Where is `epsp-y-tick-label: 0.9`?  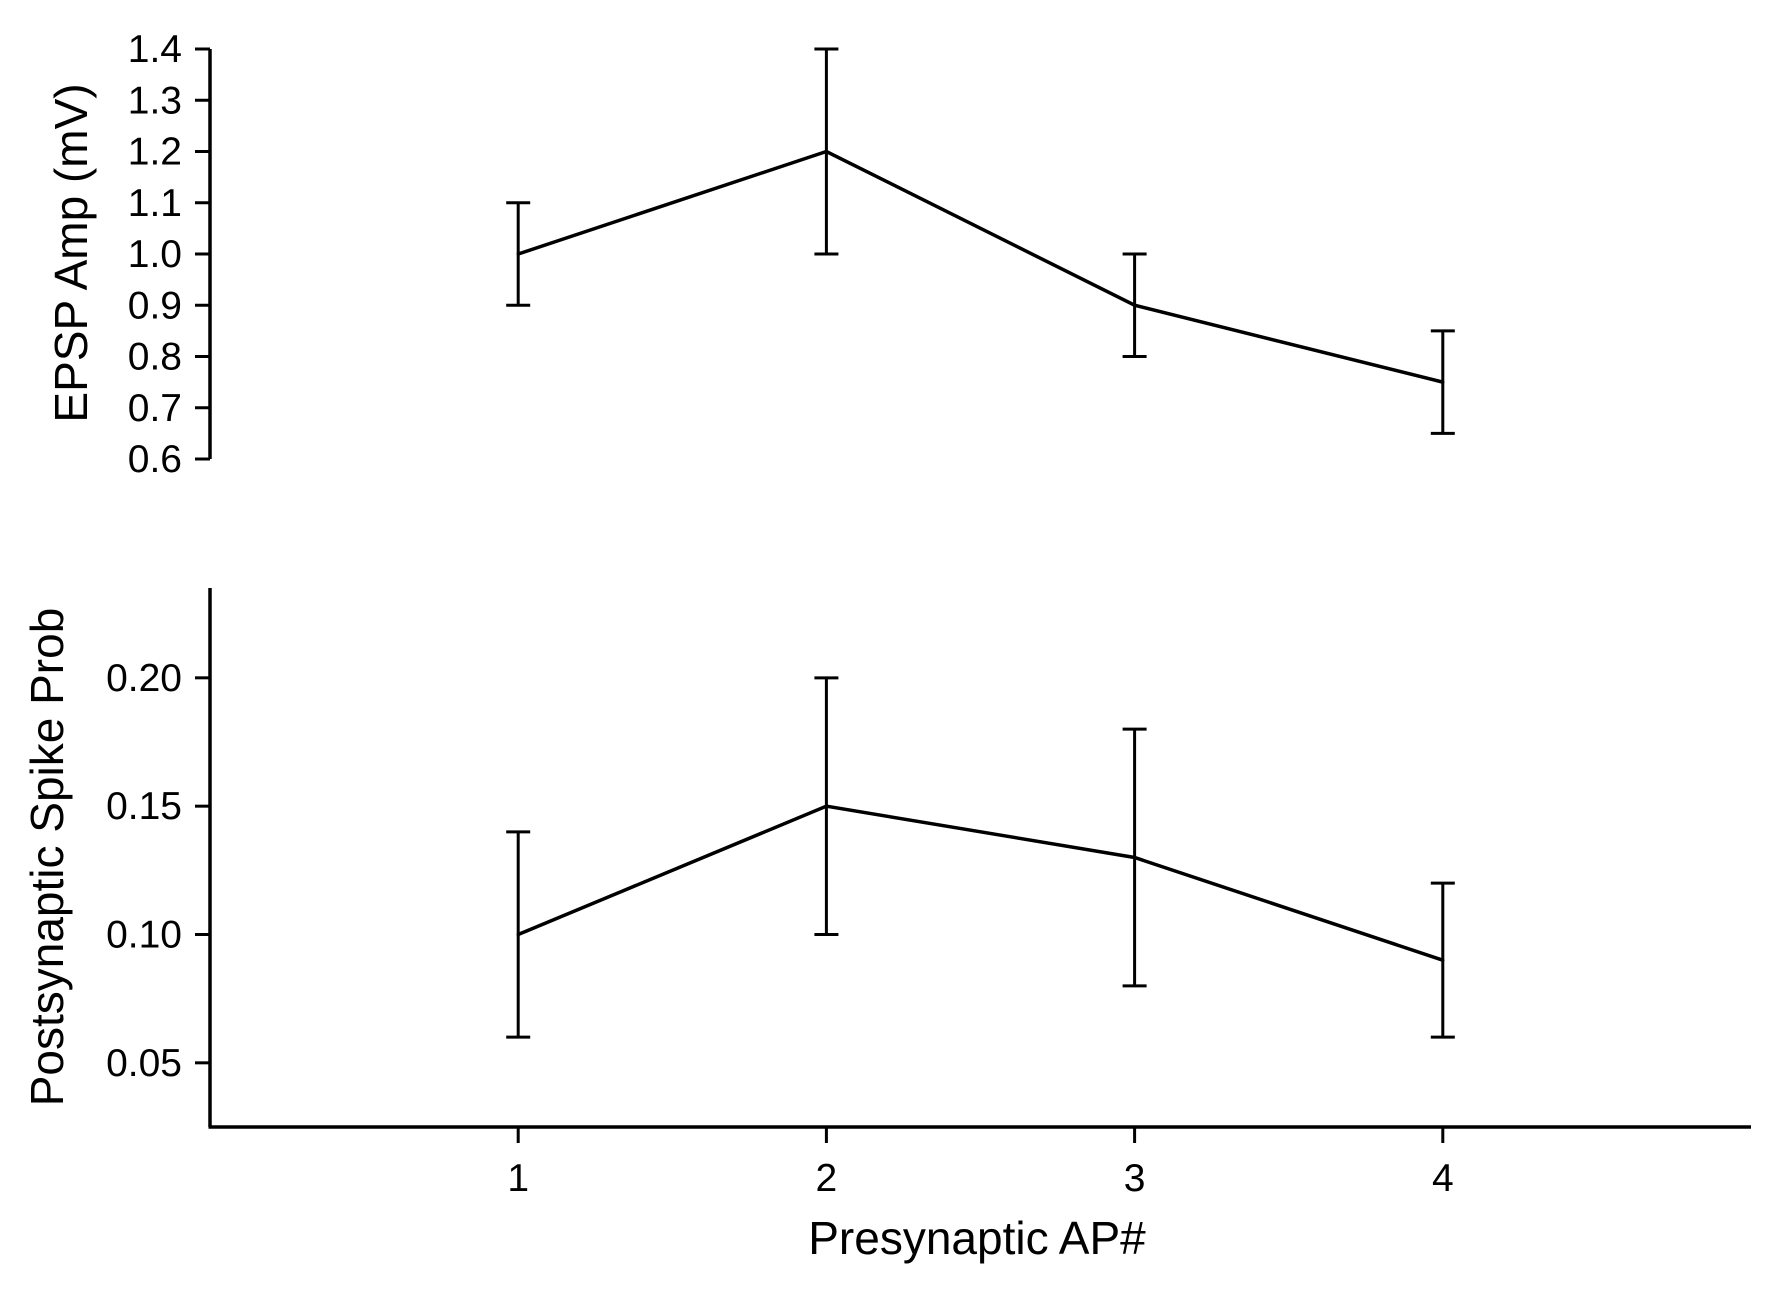
epsp-y-tick-label: 0.9 is located at coordinates (155, 305).